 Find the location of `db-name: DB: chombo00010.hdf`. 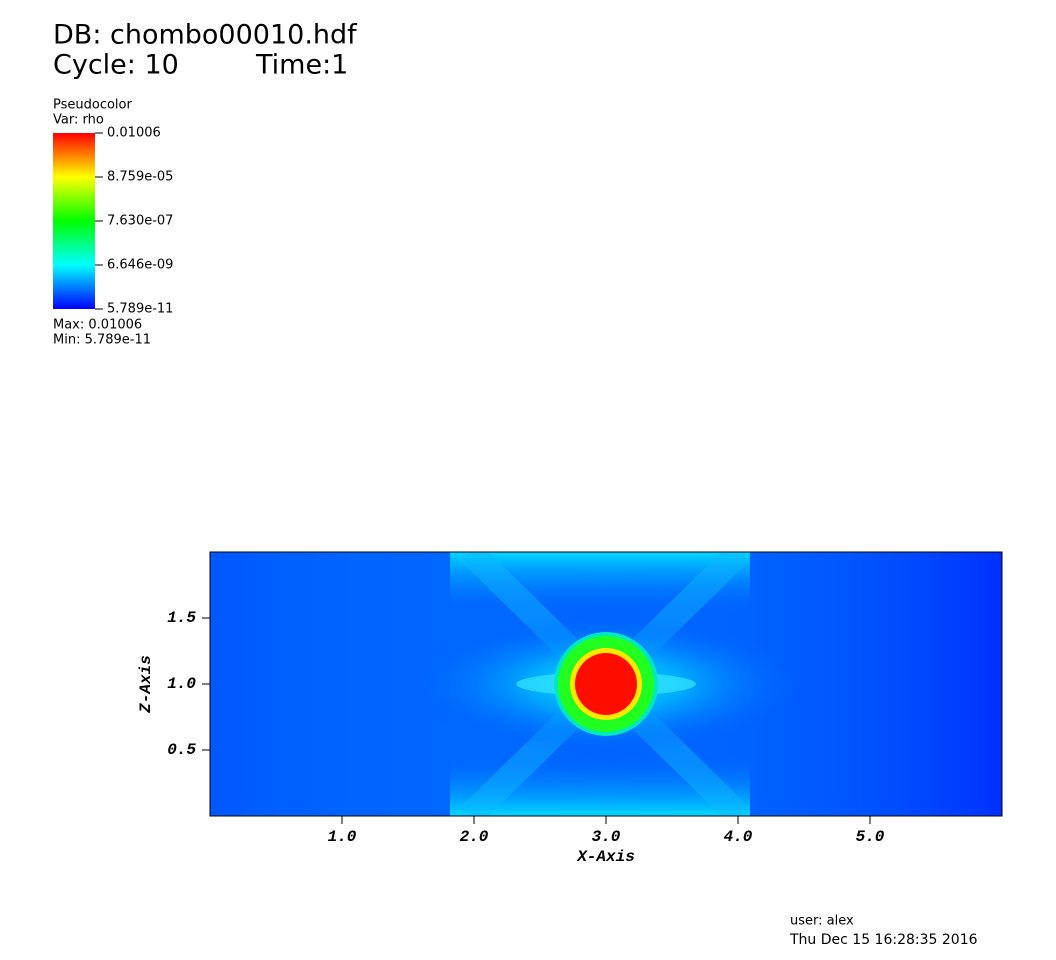

db-name: DB: chombo00010.hdf is located at coordinates (205, 35).